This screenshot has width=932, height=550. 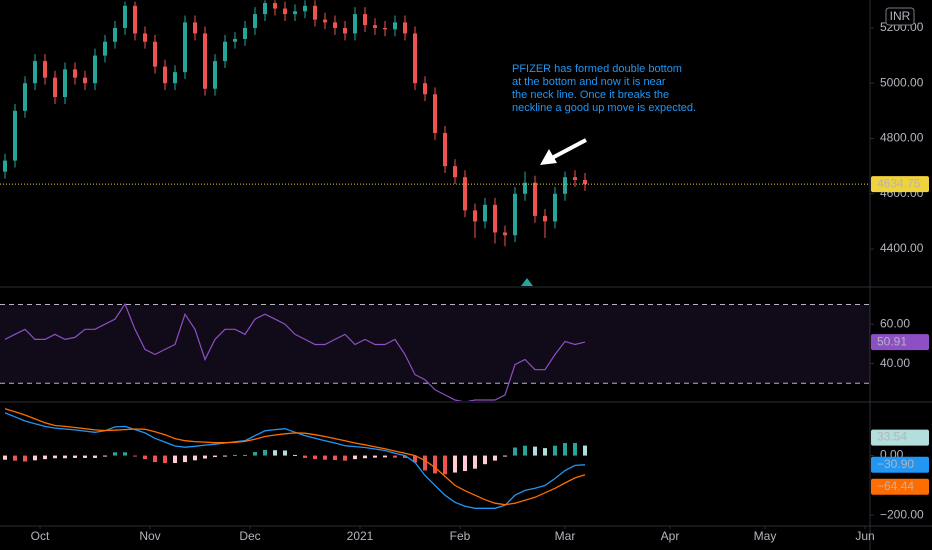 What do you see at coordinates (902, 514) in the screenshot?
I see `y-tick-label: −200.00` at bounding box center [902, 514].